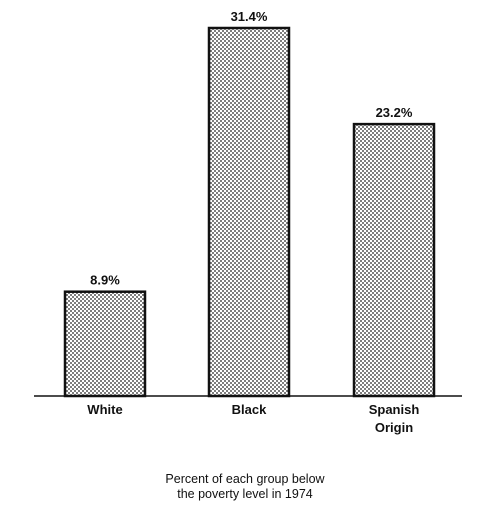 The width and height of the screenshot is (491, 513). I want to click on category-label-2: Black, so click(249, 409).